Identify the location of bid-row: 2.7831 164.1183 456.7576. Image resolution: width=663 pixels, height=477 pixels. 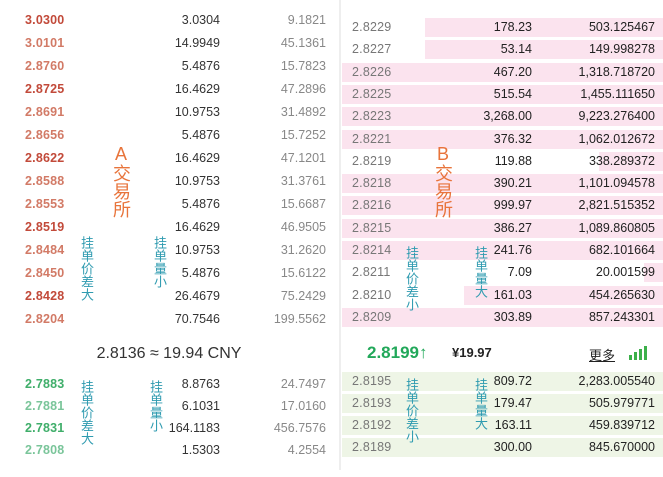
(169, 428).